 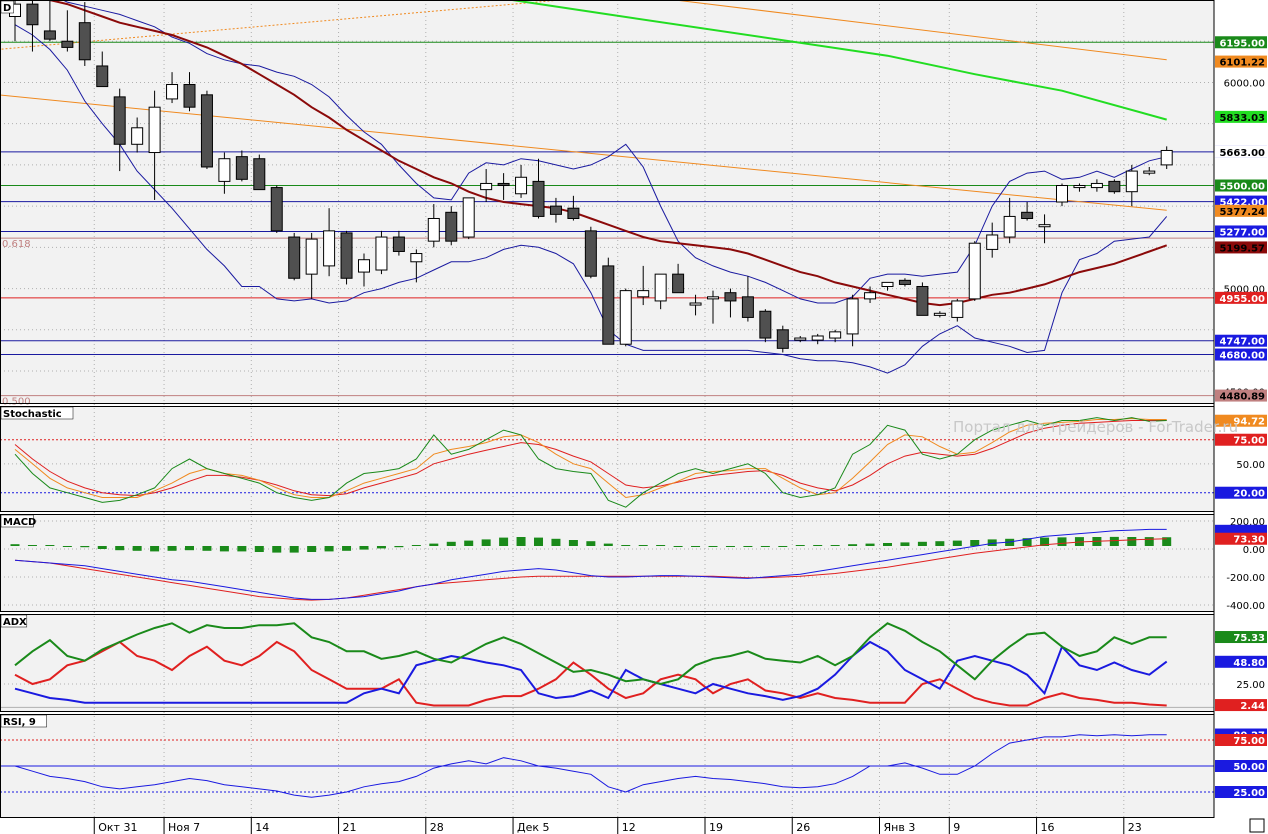 I want to click on x-axis-label: 28, so click(x=437, y=827).